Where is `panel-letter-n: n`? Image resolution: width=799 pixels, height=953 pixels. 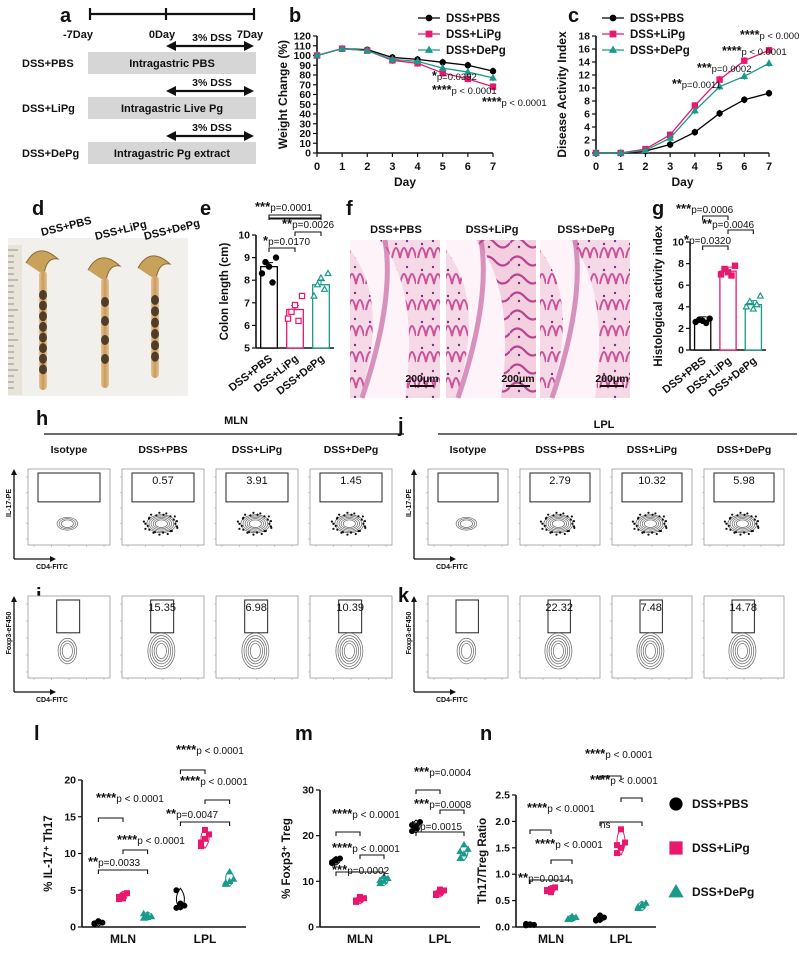 panel-letter-n: n is located at coordinates (486, 734).